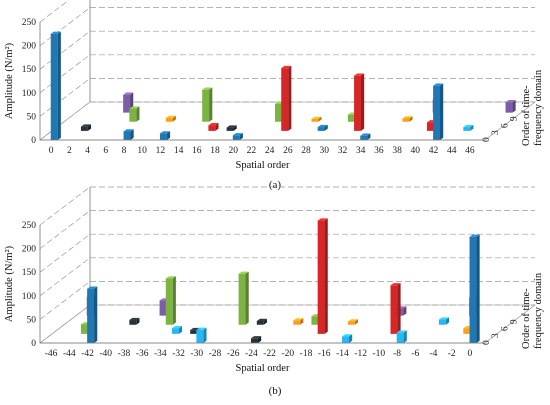  Describe the element at coordinates (197, 151) in the screenshot. I see `x-tick-label: 16` at that location.